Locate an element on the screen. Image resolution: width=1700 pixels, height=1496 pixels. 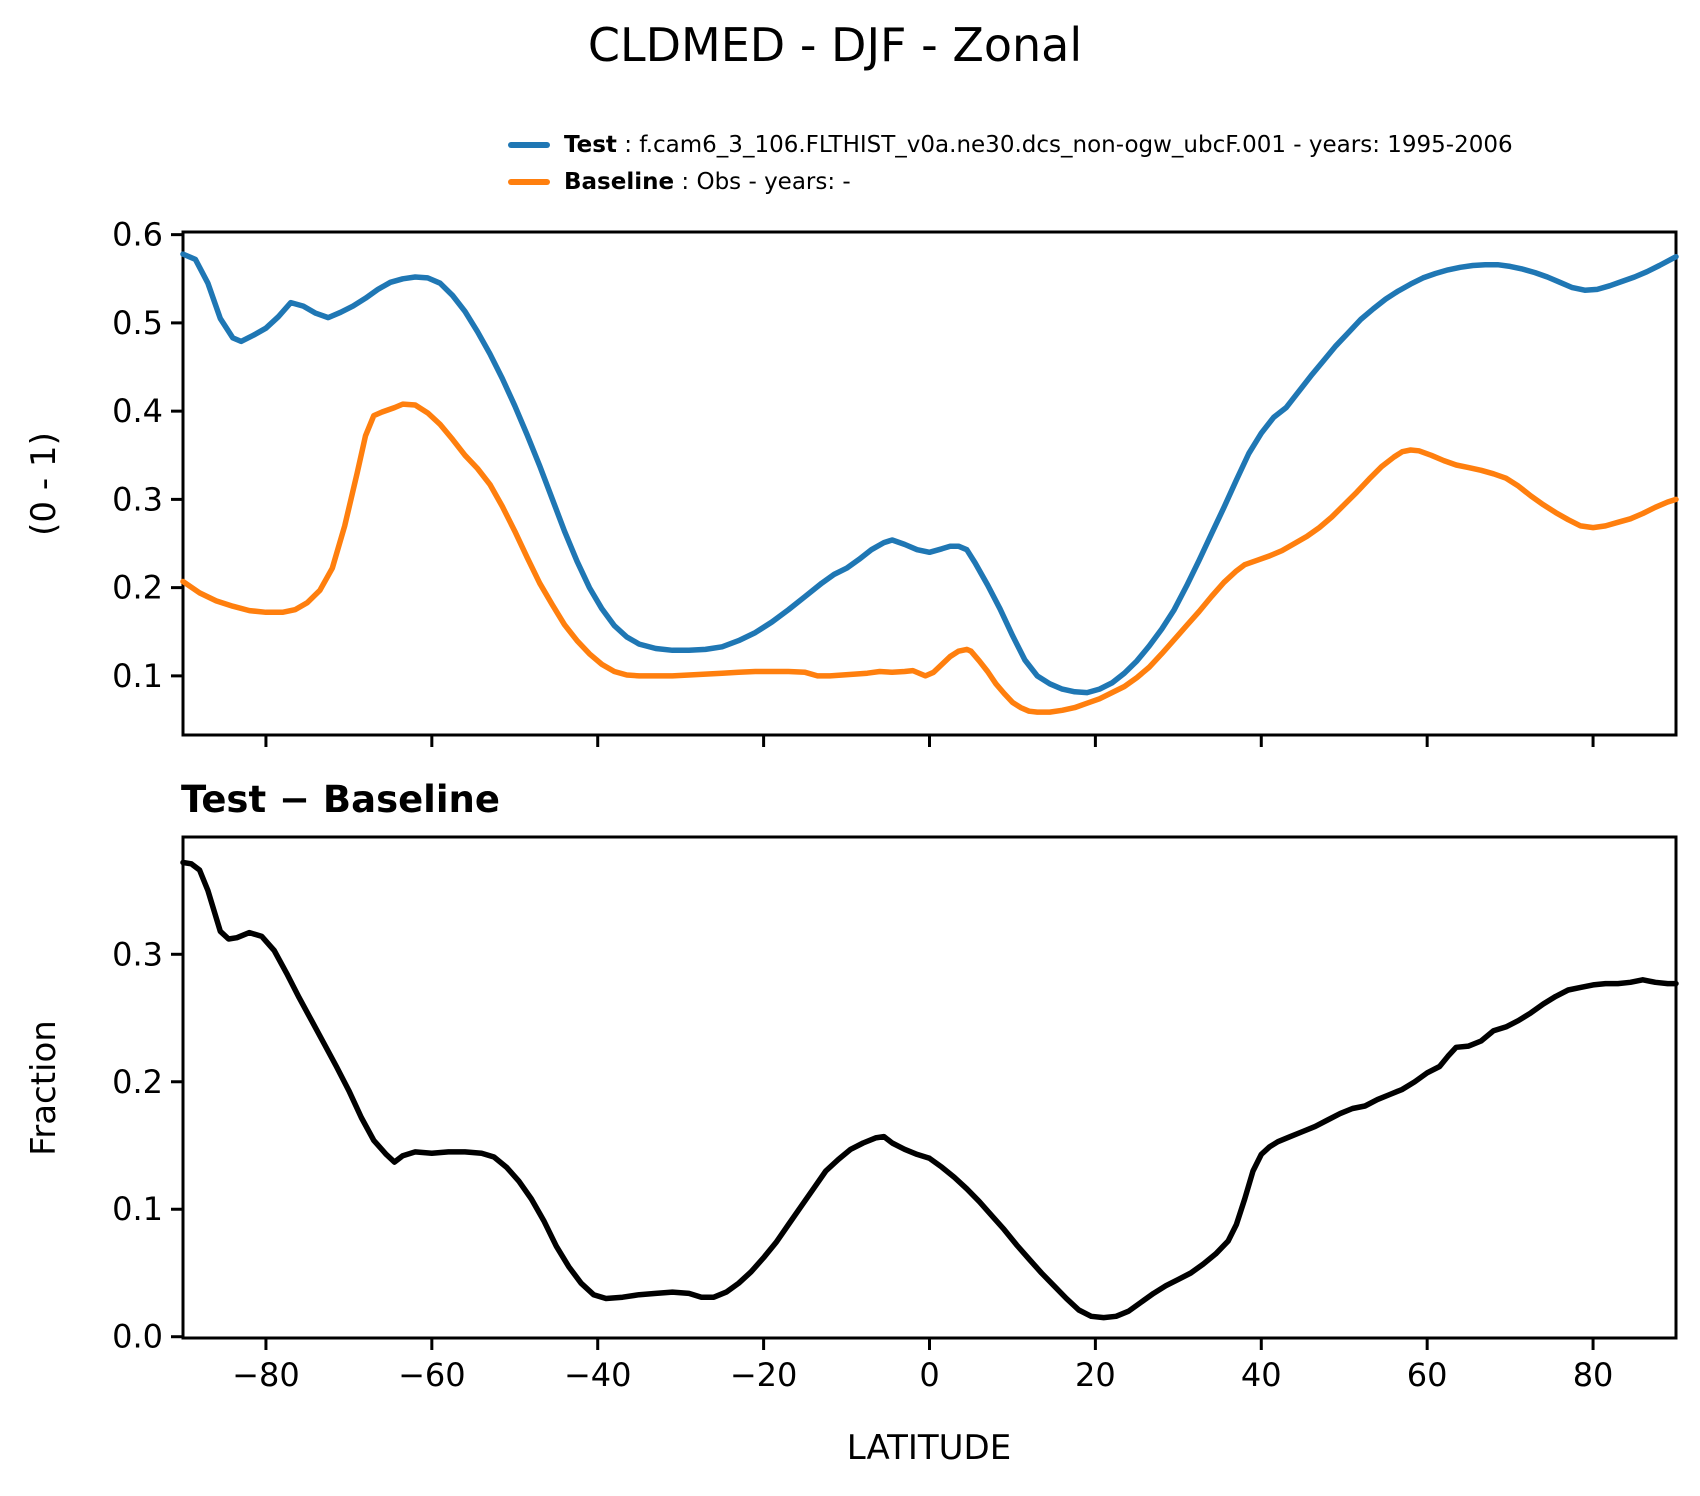
x-tick-label: −20 is located at coordinates (764, 1375).